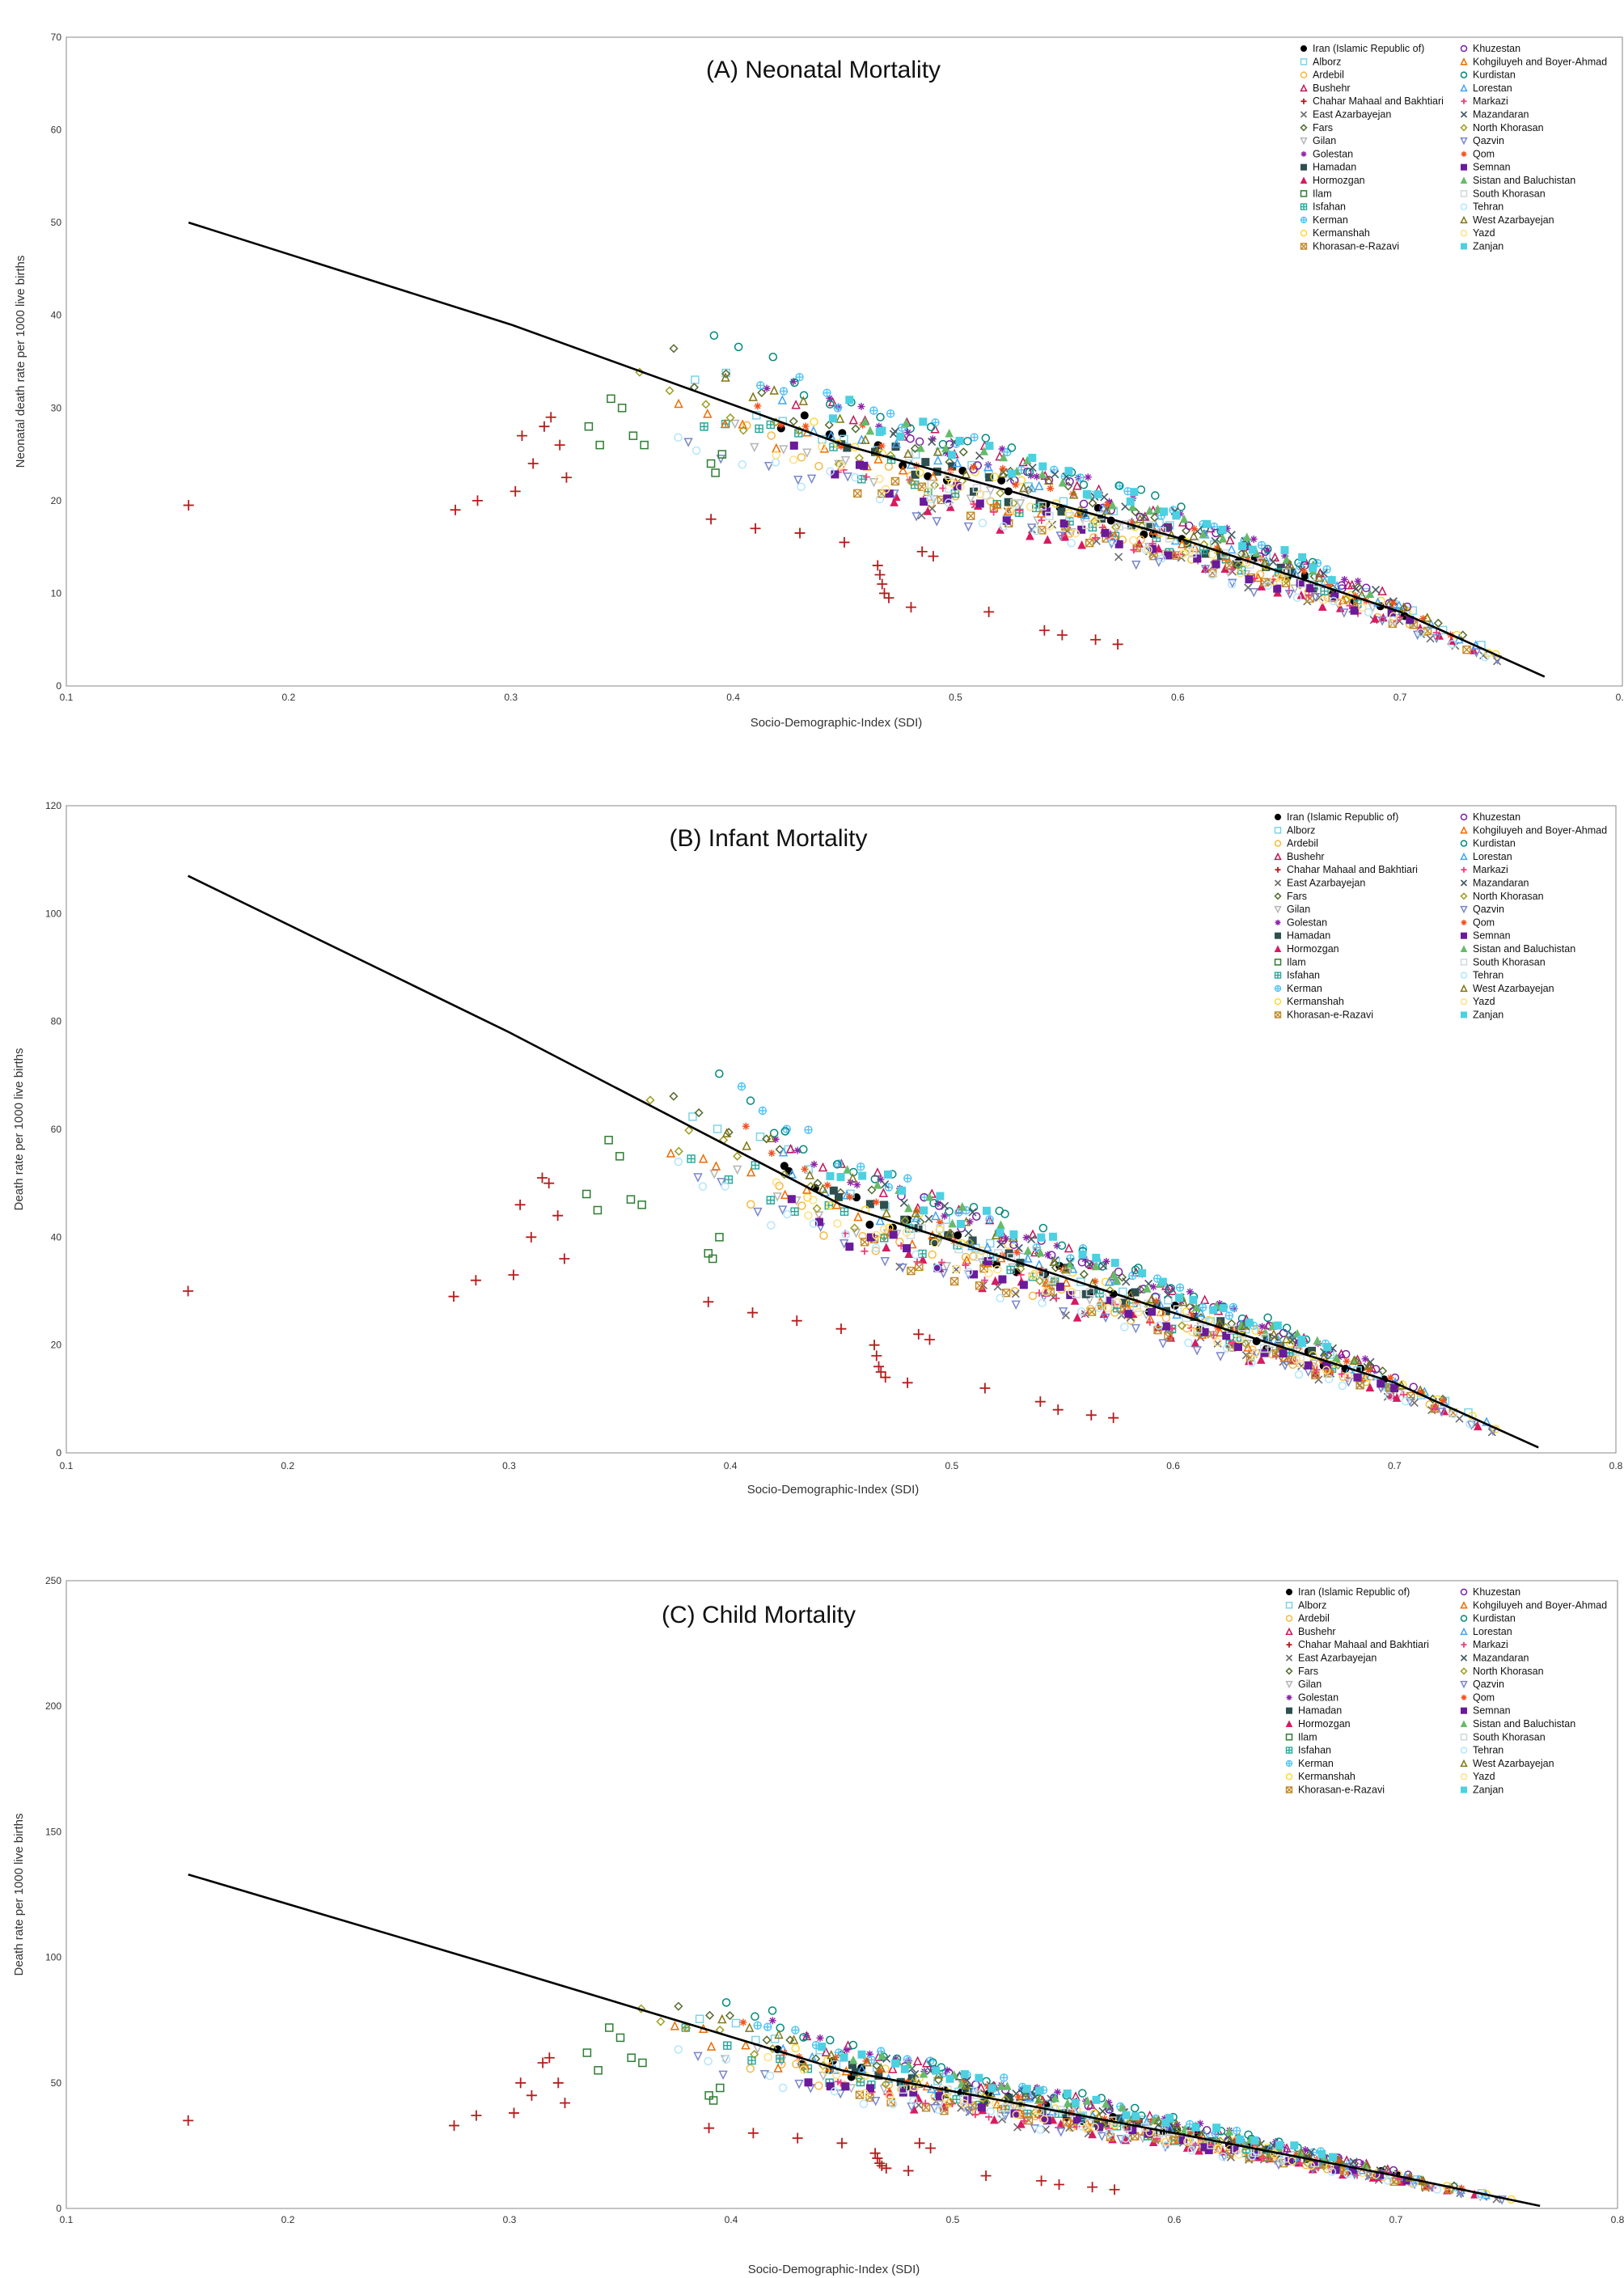 The height and width of the screenshot is (2278, 1624). Describe the element at coordinates (1464, 1658) in the screenshot. I see `legend-marker-mazandaran` at that location.